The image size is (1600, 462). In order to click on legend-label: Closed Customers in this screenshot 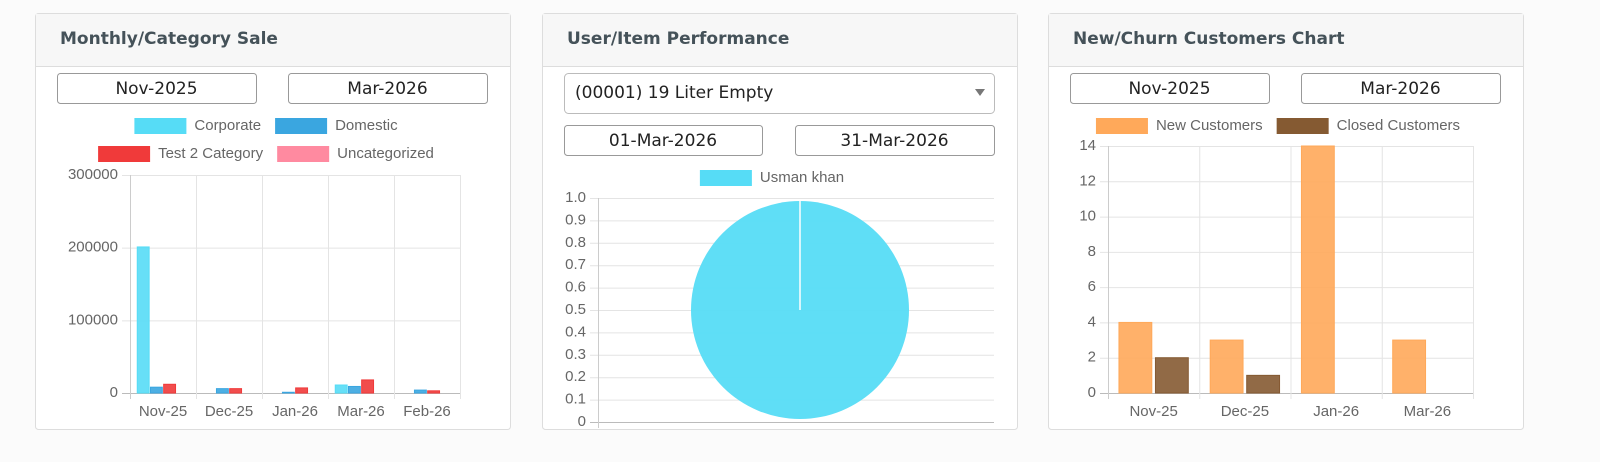, I will do `click(1398, 125)`.